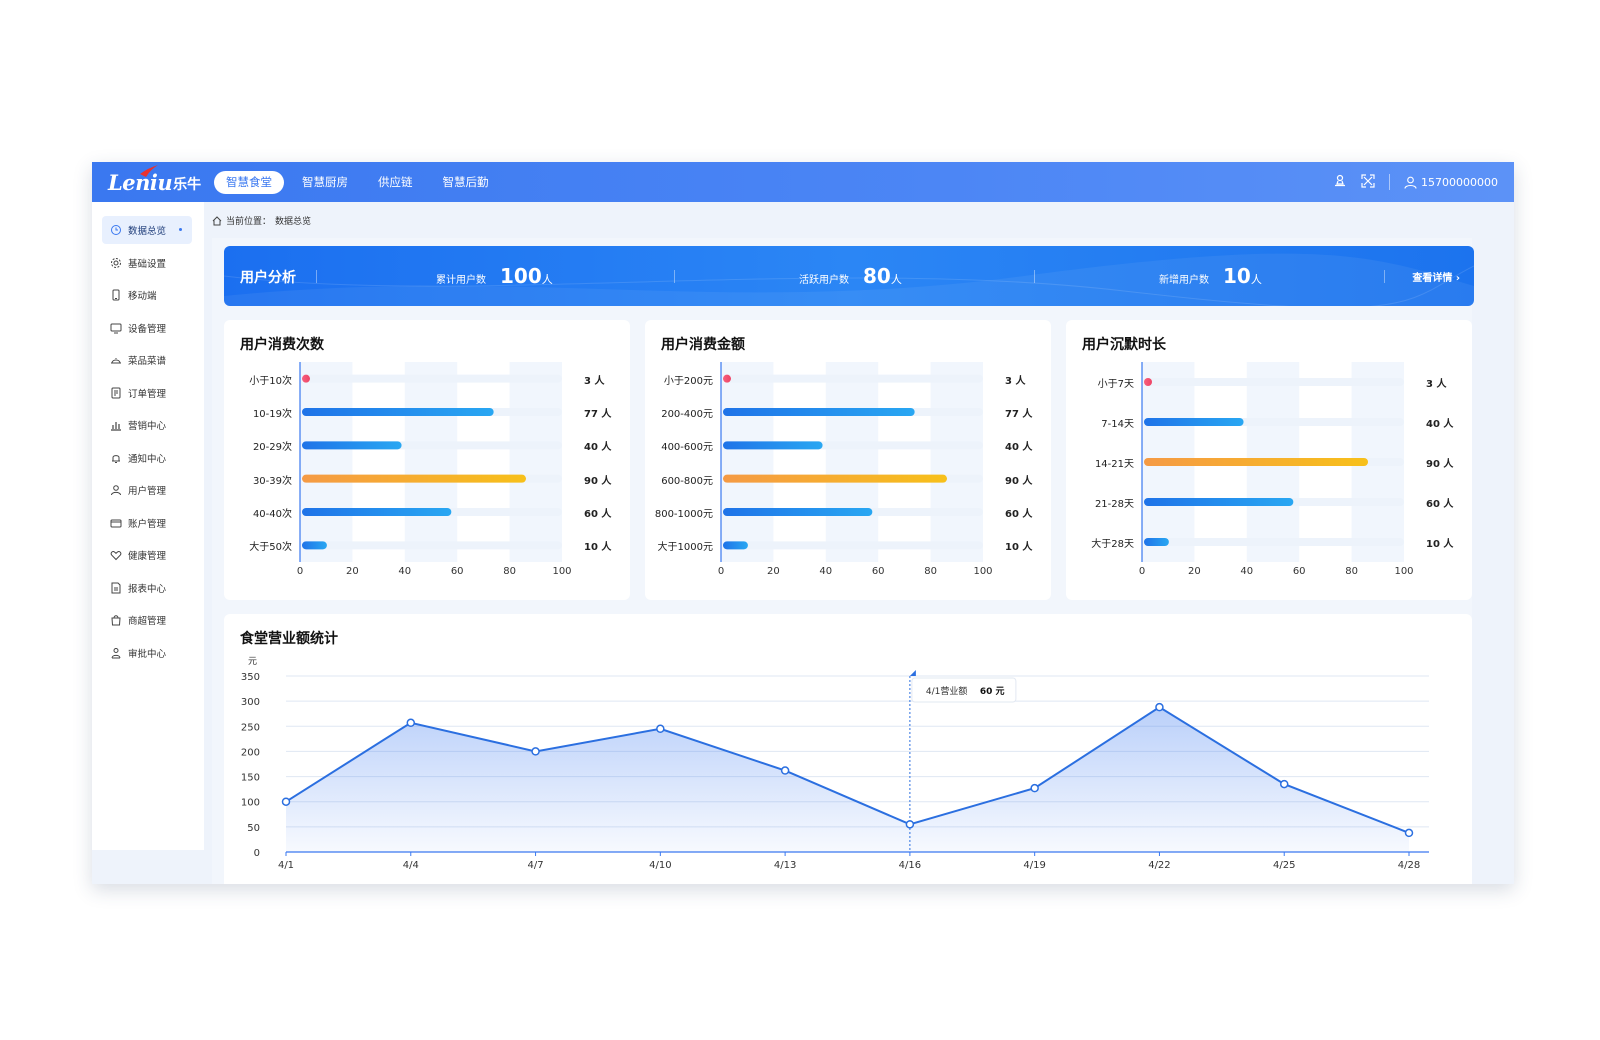 This screenshot has width=1600, height=1040. Describe the element at coordinates (687, 414) in the screenshot. I see `bar-category-label: 200-400元` at that location.